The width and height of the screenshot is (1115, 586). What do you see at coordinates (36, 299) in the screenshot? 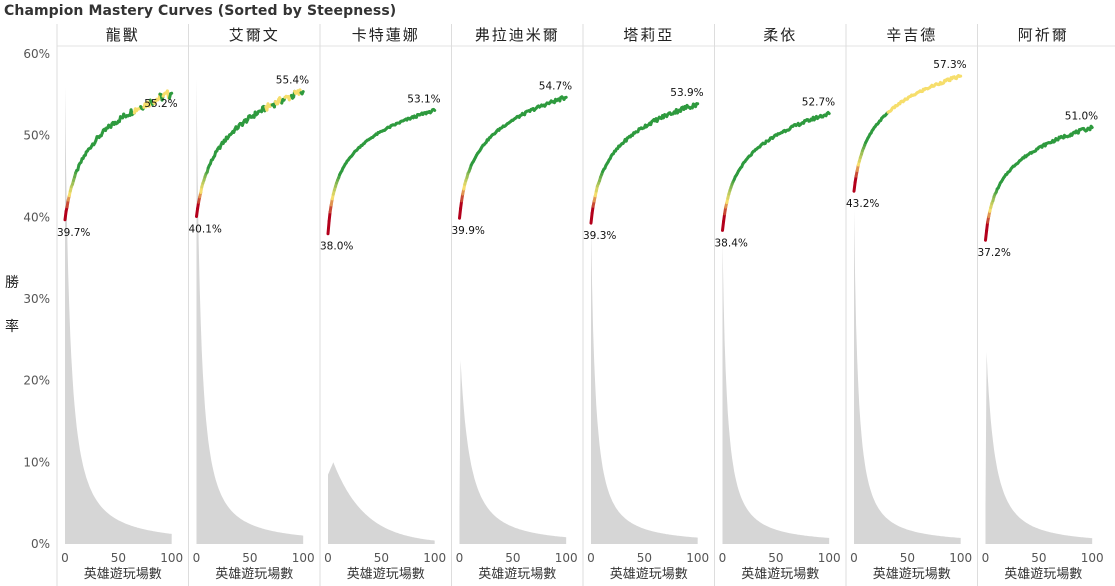
I see `y-tick-label: 30%` at bounding box center [36, 299].